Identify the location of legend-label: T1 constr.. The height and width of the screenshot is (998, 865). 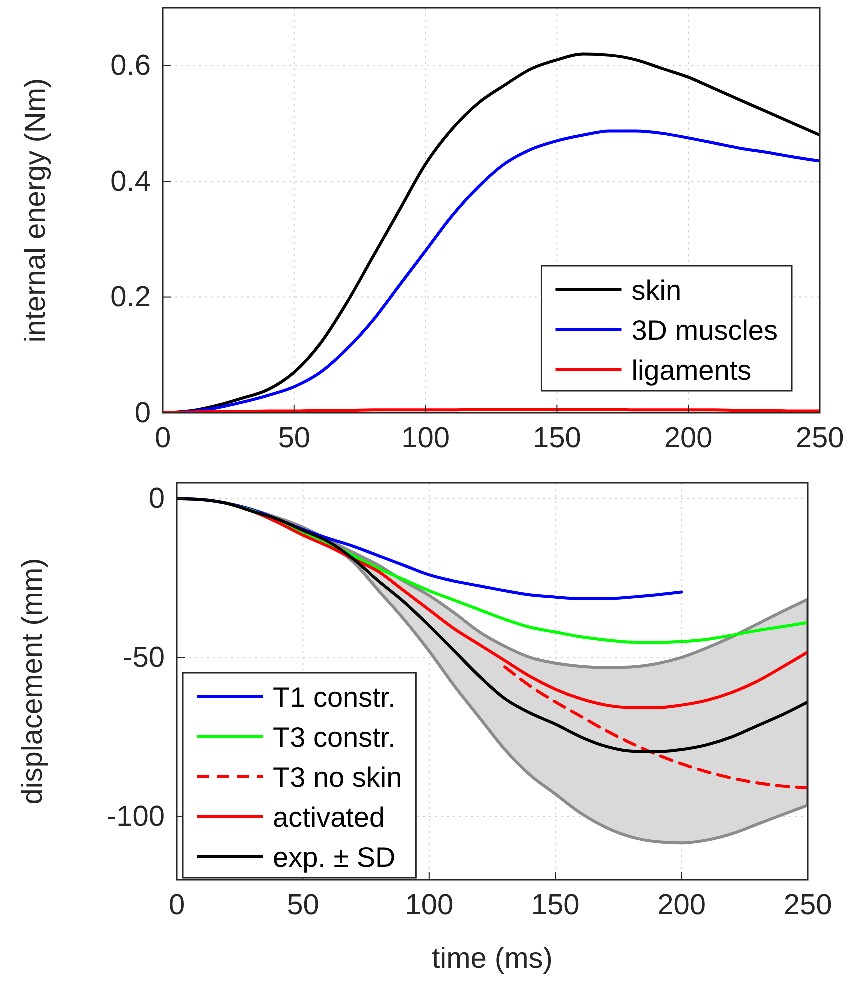
(334, 697).